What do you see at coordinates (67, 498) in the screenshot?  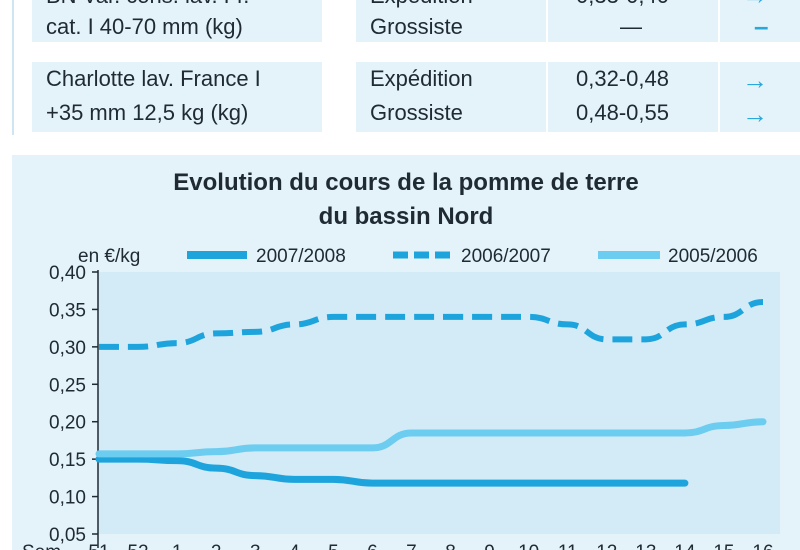 I see `y-tick-label: 0,10` at bounding box center [67, 498].